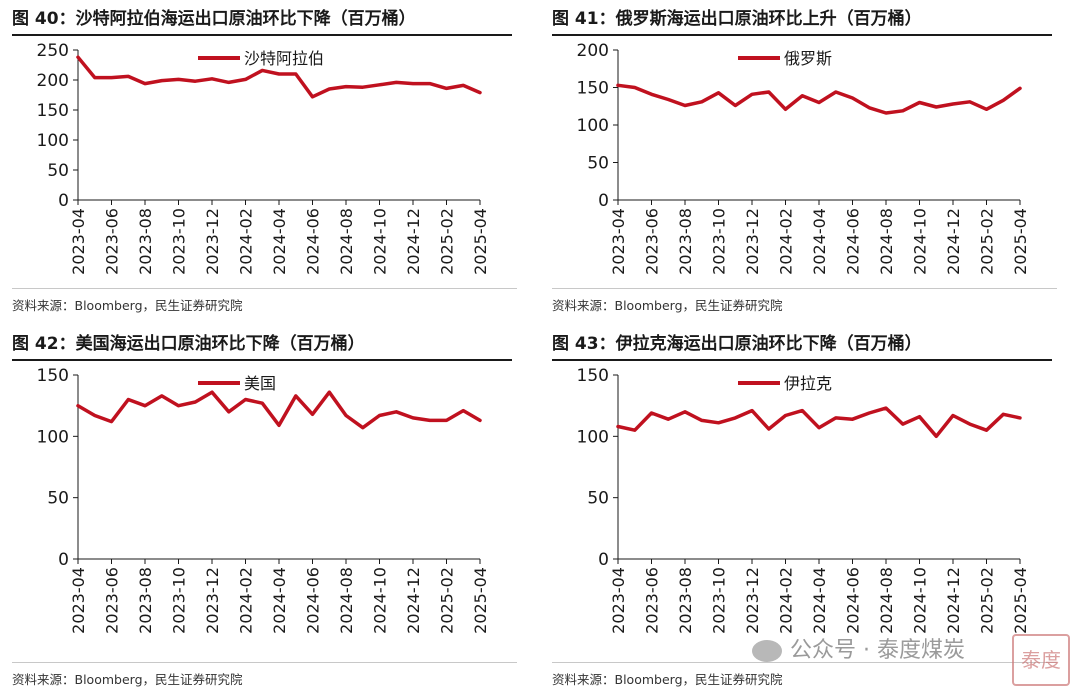  Describe the element at coordinates (808, 58) in the screenshot. I see `legend-label: 俄罗斯` at that location.